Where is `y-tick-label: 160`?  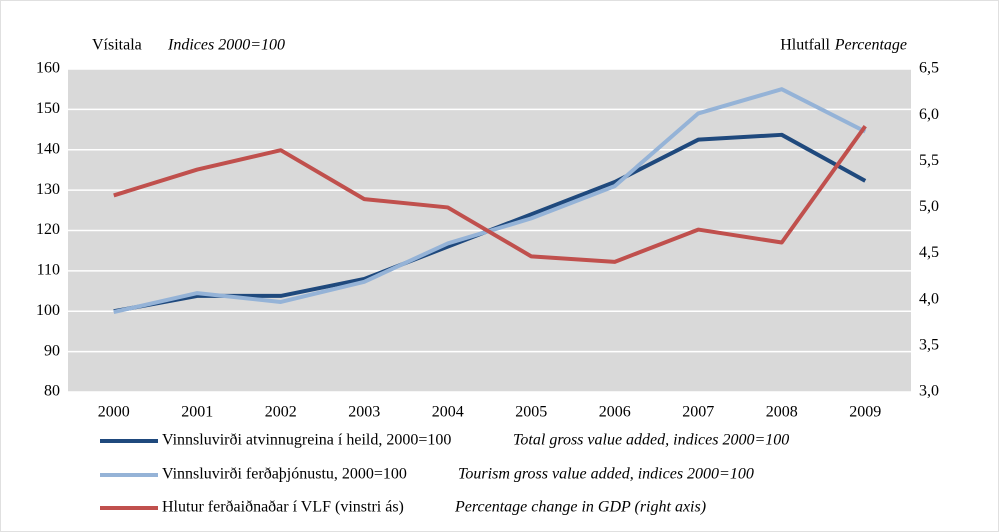 y-tick-label: 160 is located at coordinates (48, 68).